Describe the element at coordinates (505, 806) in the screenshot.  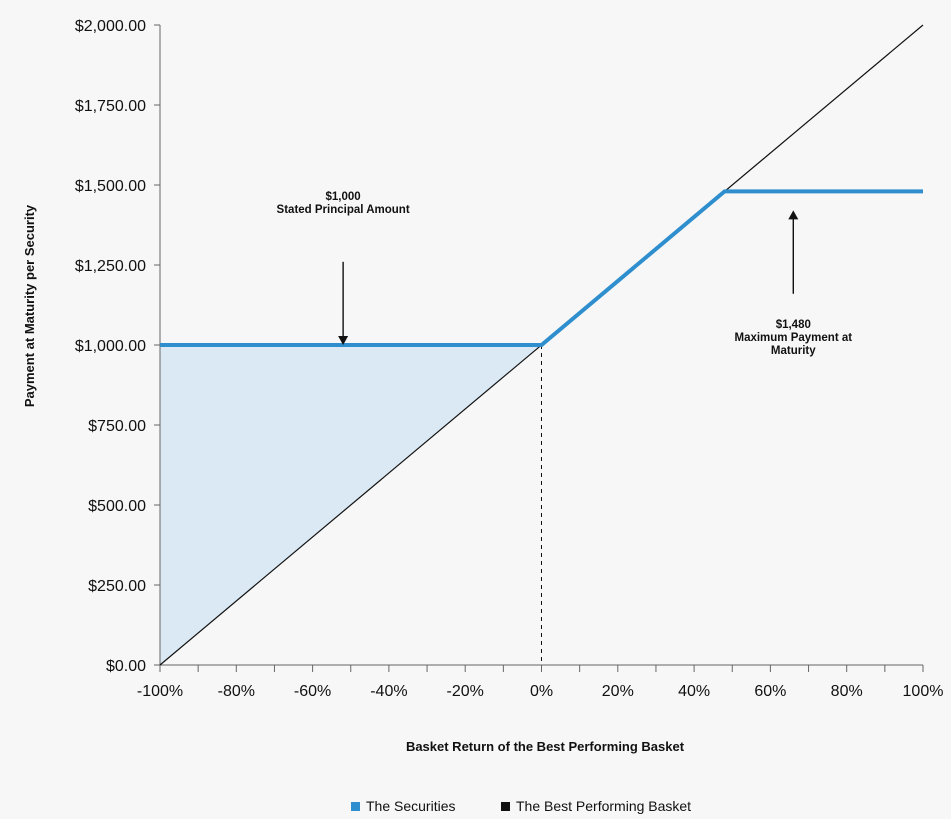
I see `legend-swatch-basket` at that location.